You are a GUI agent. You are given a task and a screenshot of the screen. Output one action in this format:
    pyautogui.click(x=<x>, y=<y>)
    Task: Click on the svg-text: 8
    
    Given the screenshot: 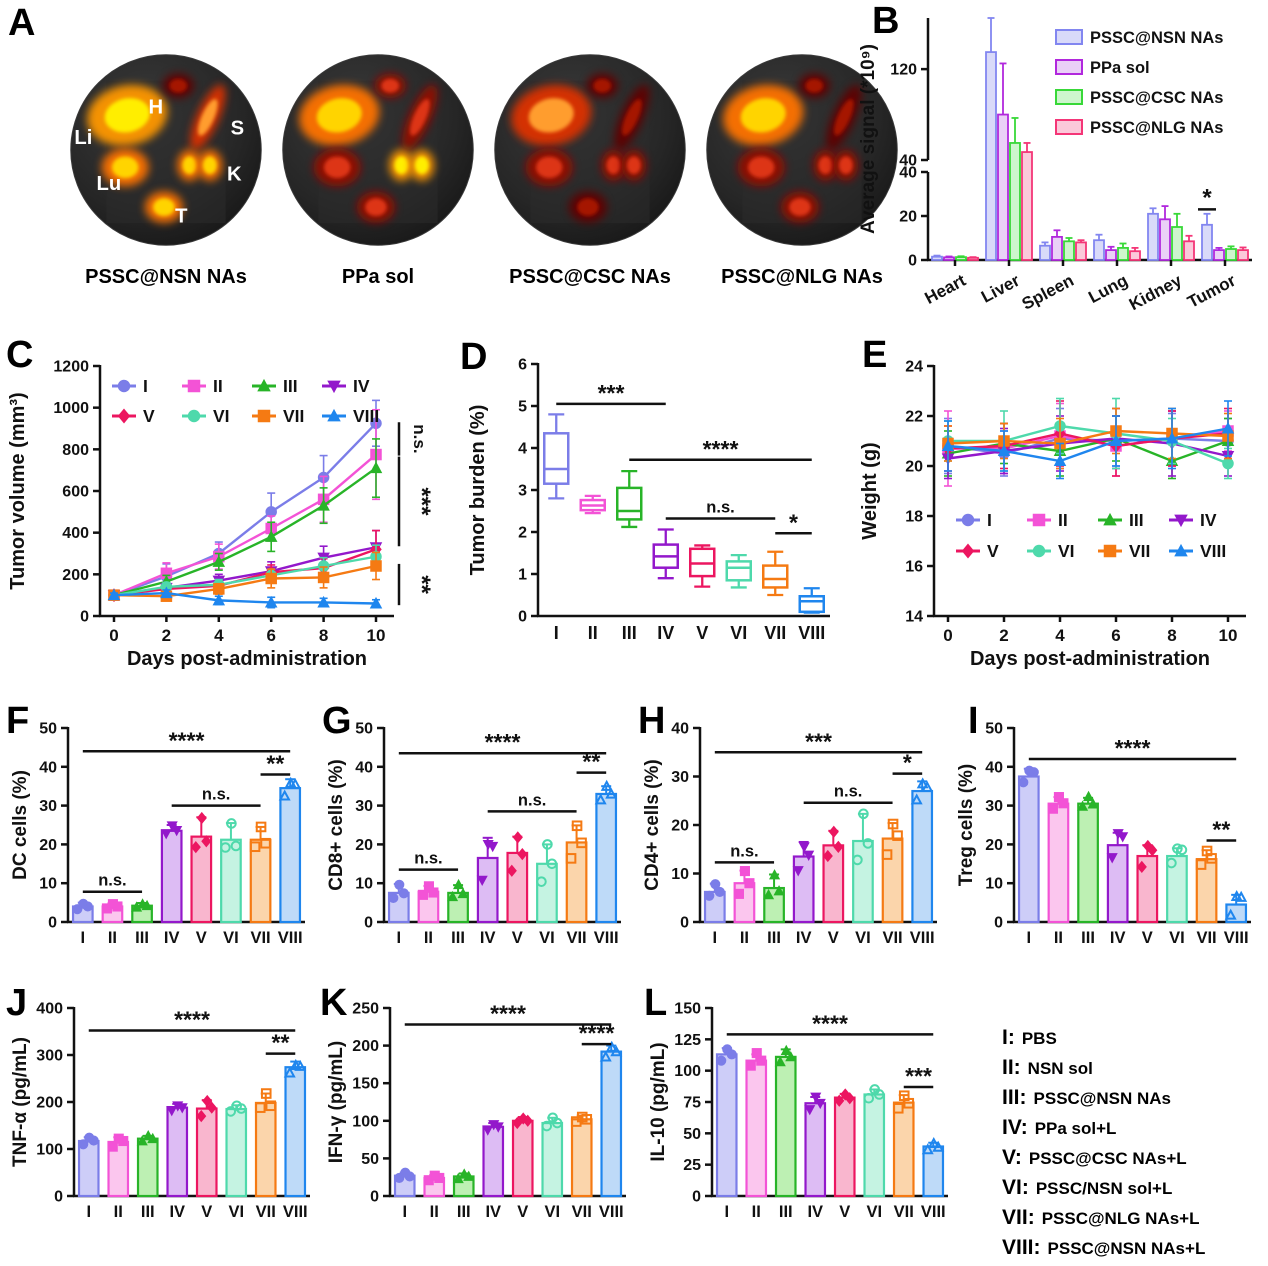 What is the action you would take?
    pyautogui.click(x=1171, y=635)
    